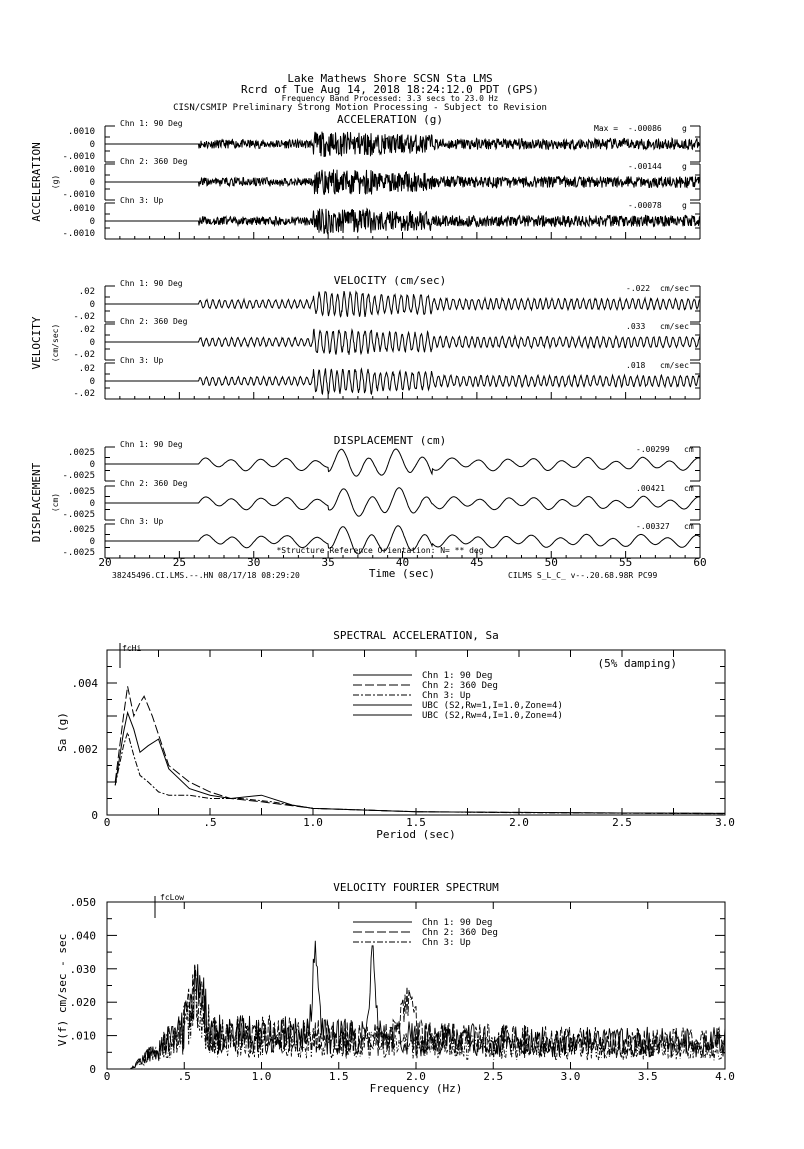 This screenshot has height=1149, width=804. What do you see at coordinates (571, 1076) in the screenshot?
I see `x-tick-label: 3.0` at bounding box center [571, 1076].